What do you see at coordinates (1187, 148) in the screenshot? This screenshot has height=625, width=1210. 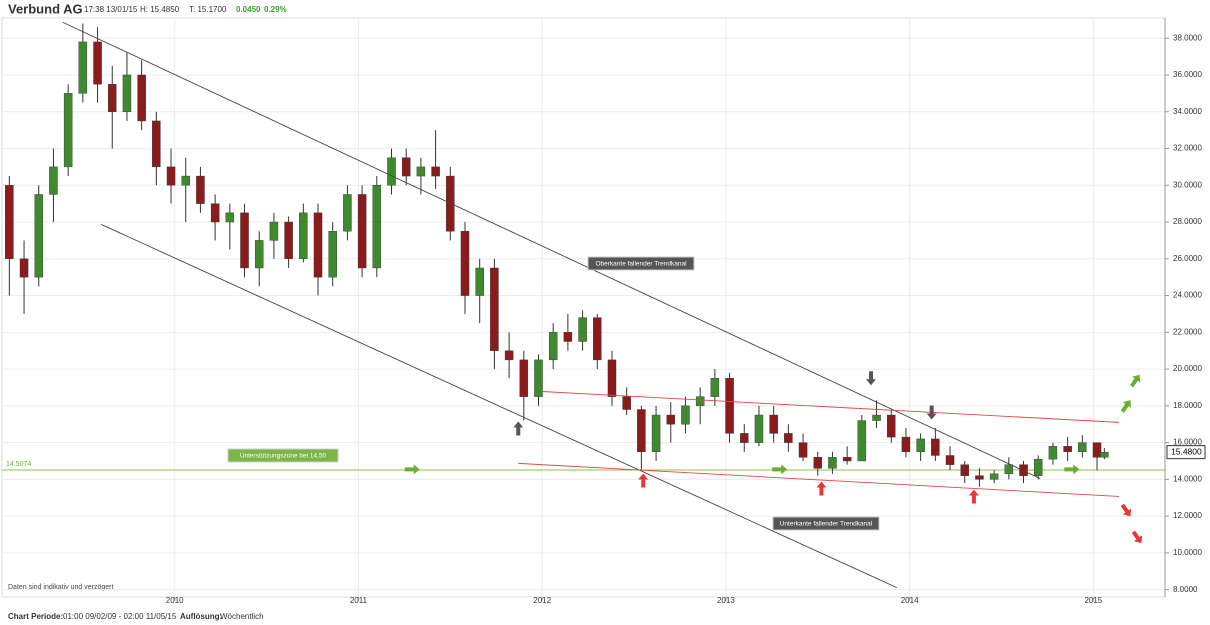 I see `y-tick-label: 32.0000` at bounding box center [1187, 148].